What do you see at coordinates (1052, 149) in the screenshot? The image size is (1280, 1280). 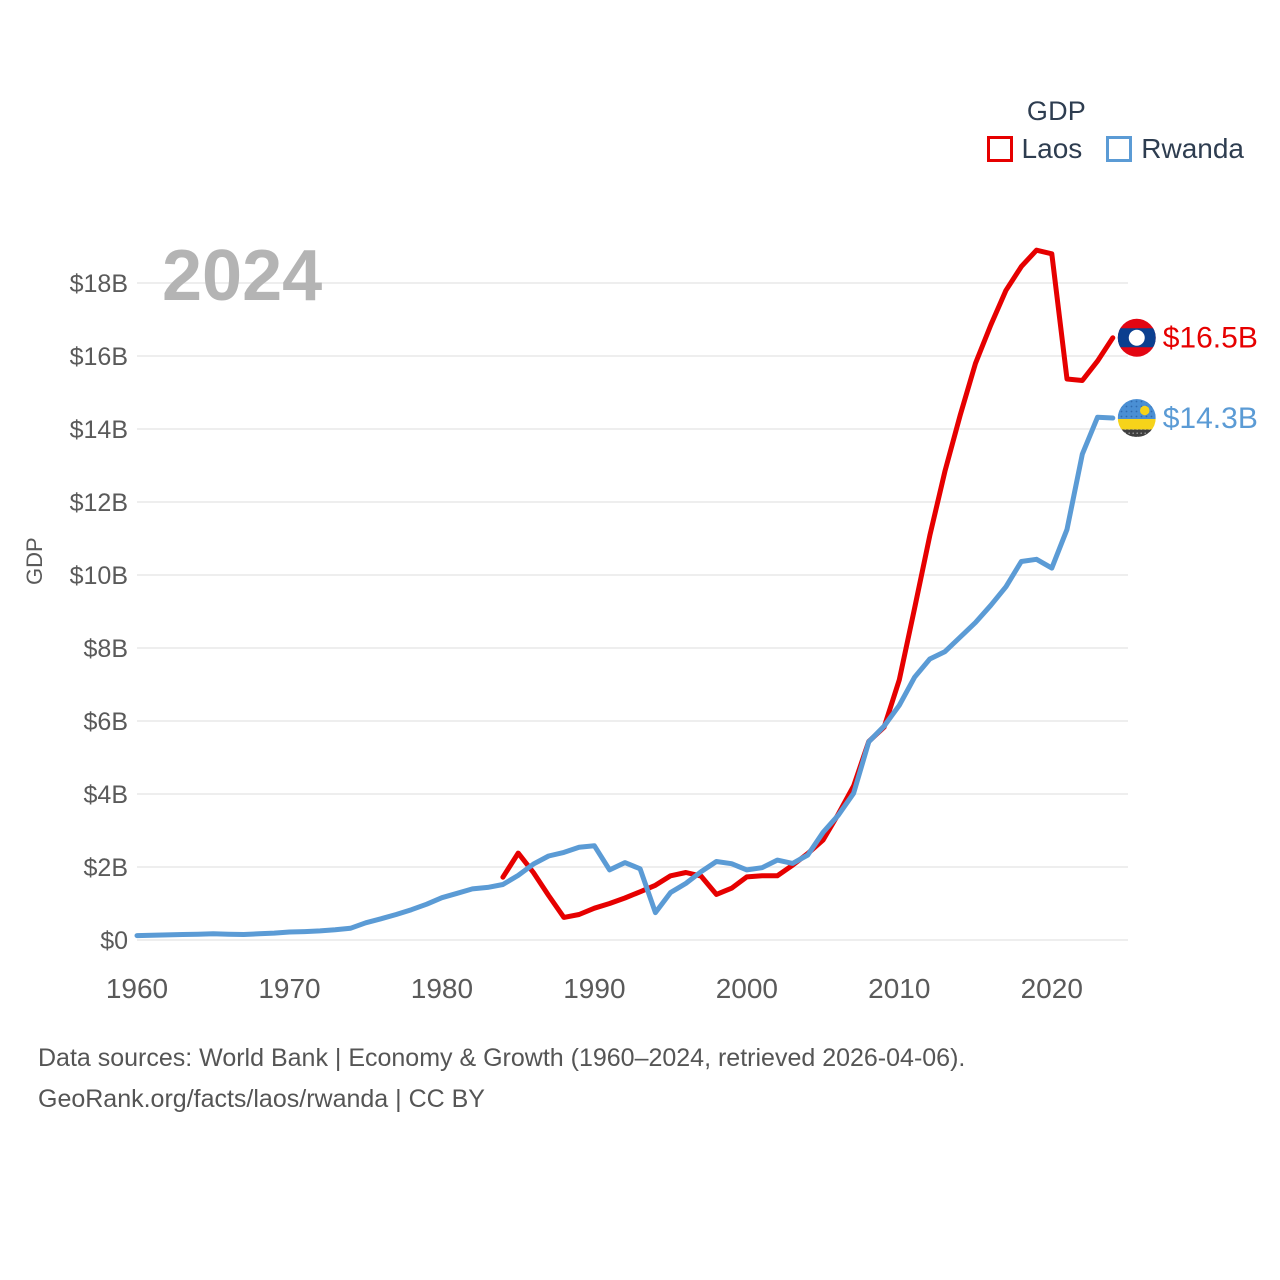 I see `legend-label-laos: Laos` at bounding box center [1052, 149].